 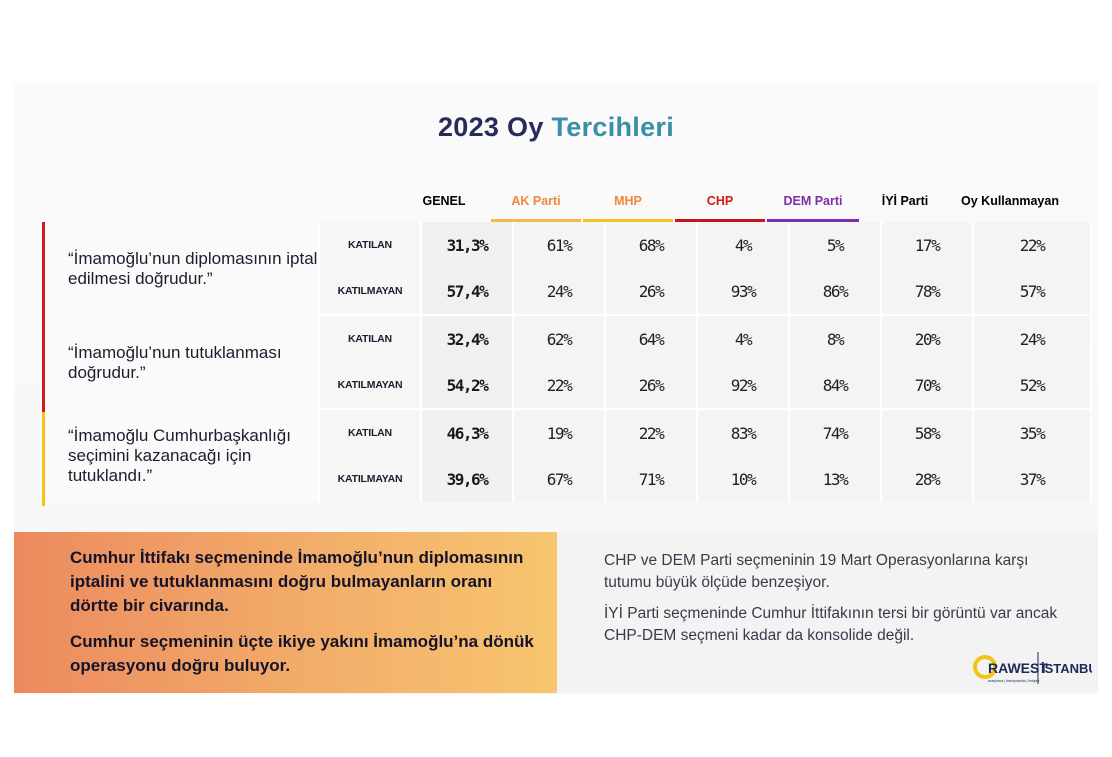 What do you see at coordinates (836, 433) in the screenshot?
I see `table-cell: 74%` at bounding box center [836, 433].